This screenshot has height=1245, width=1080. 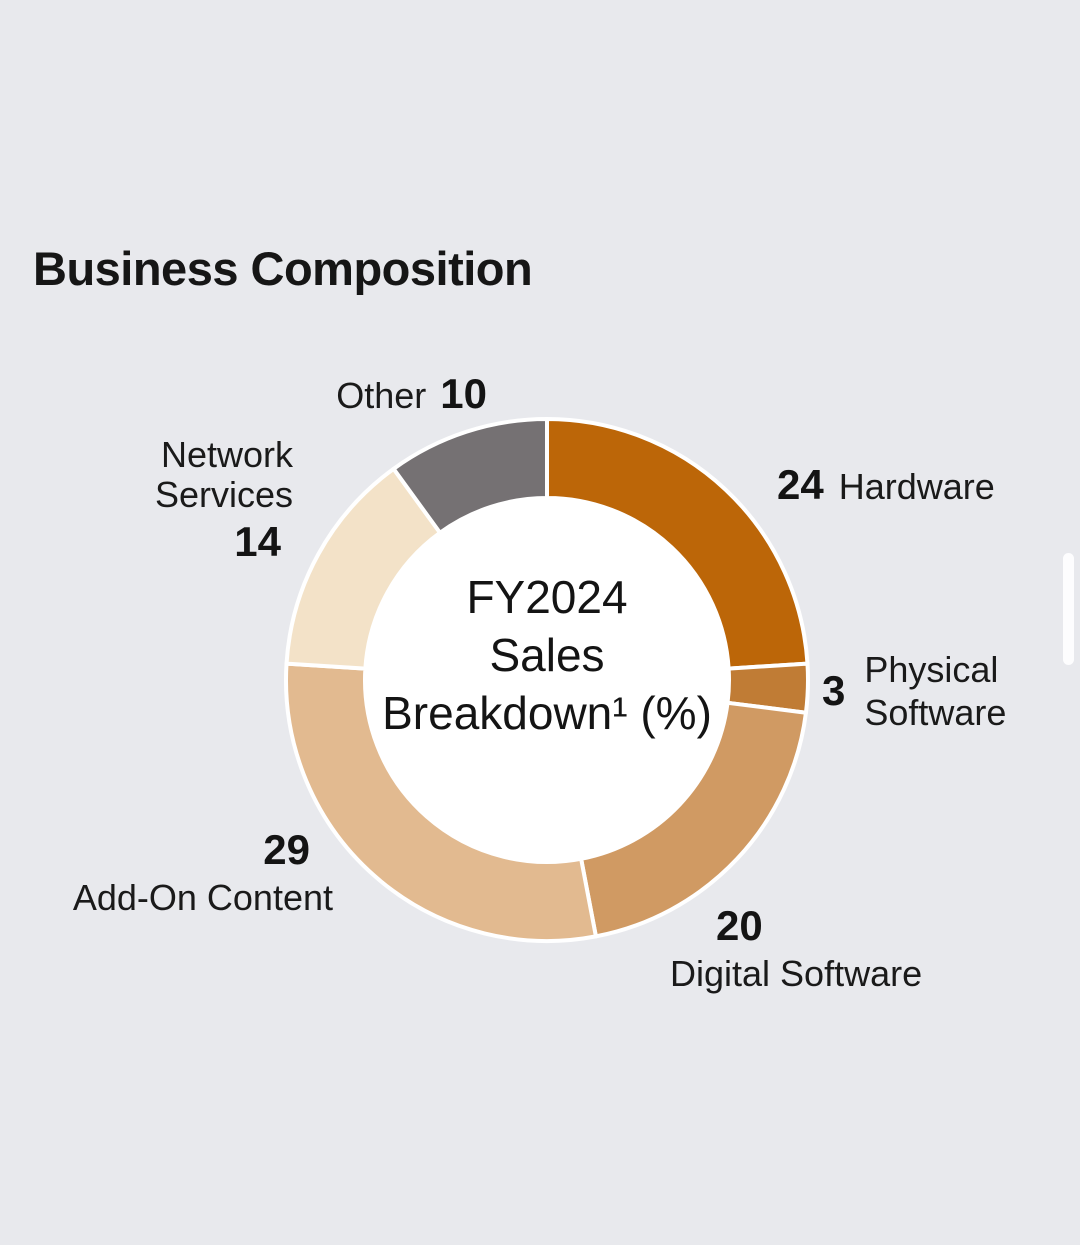 I want to click on label-other: Other 10, so click(x=411, y=393).